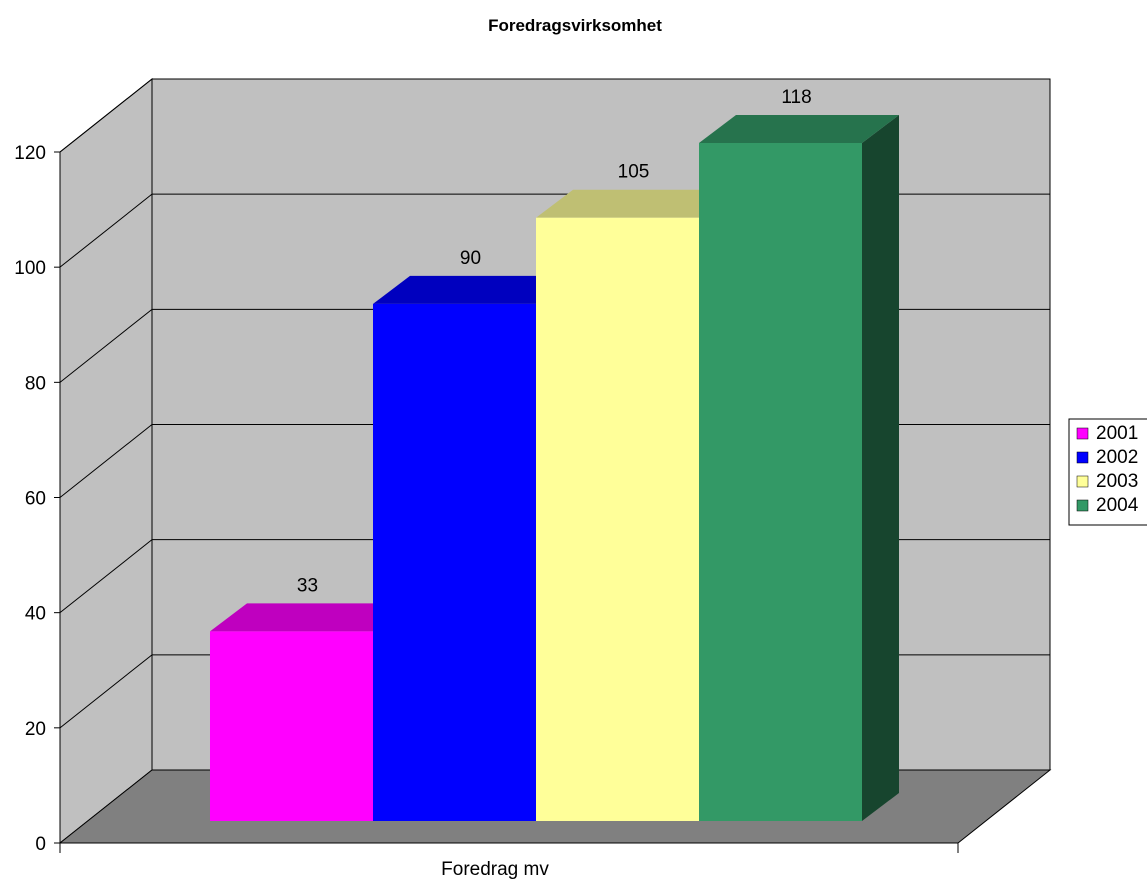 Image resolution: width=1147 pixels, height=880 pixels. Describe the element at coordinates (796, 97) in the screenshot. I see `data-label-2004: 118` at that location.